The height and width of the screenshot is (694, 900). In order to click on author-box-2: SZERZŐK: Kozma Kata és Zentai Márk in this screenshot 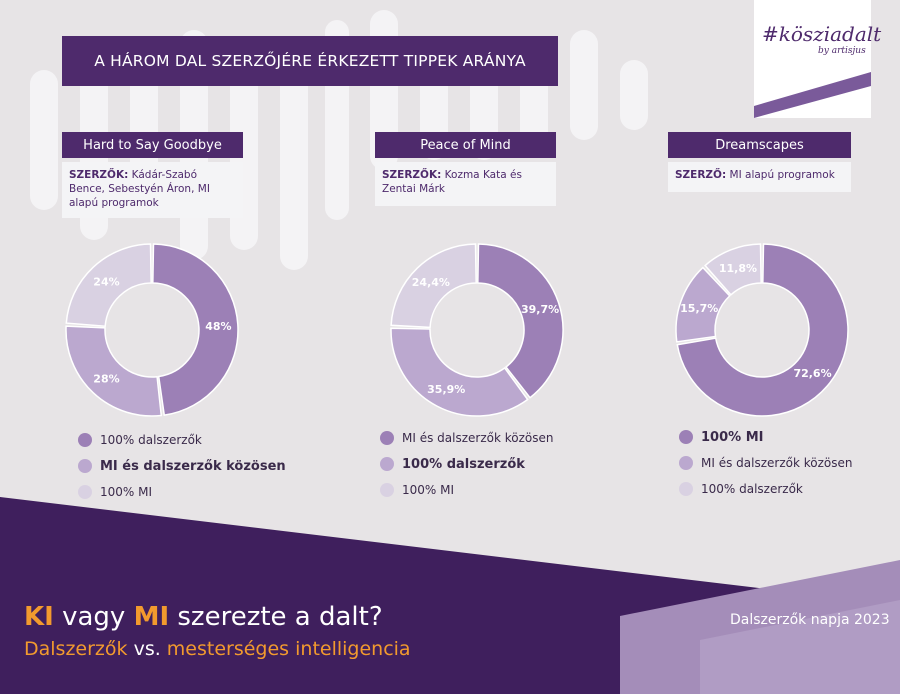, I will do `click(465, 184)`.